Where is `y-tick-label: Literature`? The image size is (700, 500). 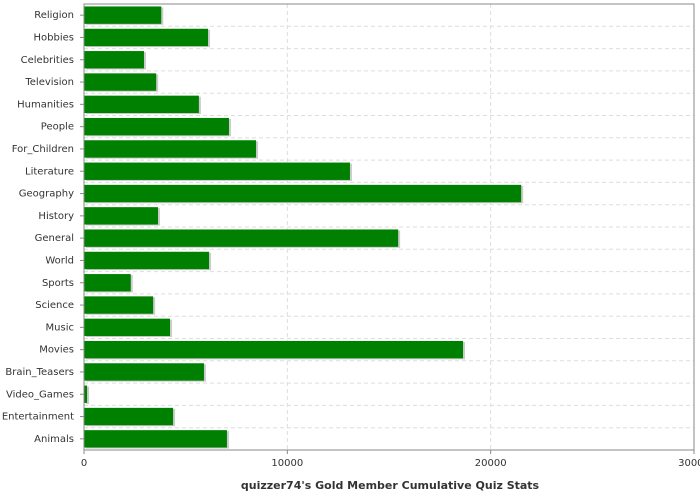 y-tick-label: Literature is located at coordinates (49, 171).